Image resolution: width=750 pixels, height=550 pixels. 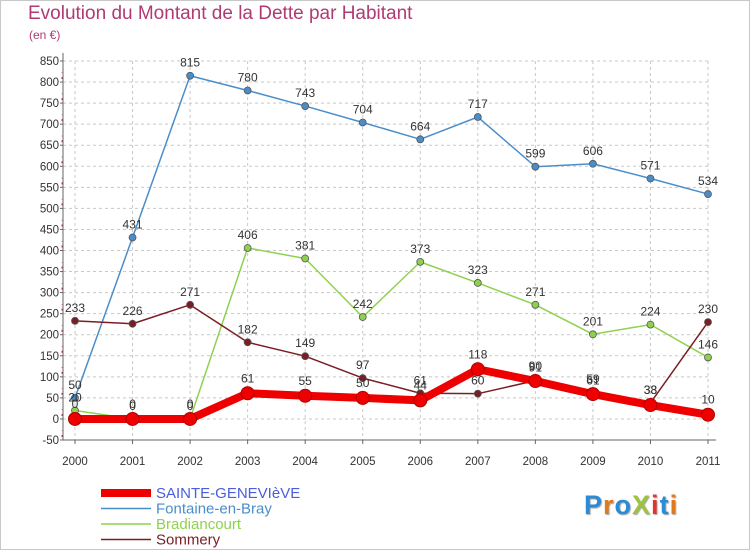 What do you see at coordinates (536, 462) in the screenshot?
I see `x-tick-label: 2008` at bounding box center [536, 462].